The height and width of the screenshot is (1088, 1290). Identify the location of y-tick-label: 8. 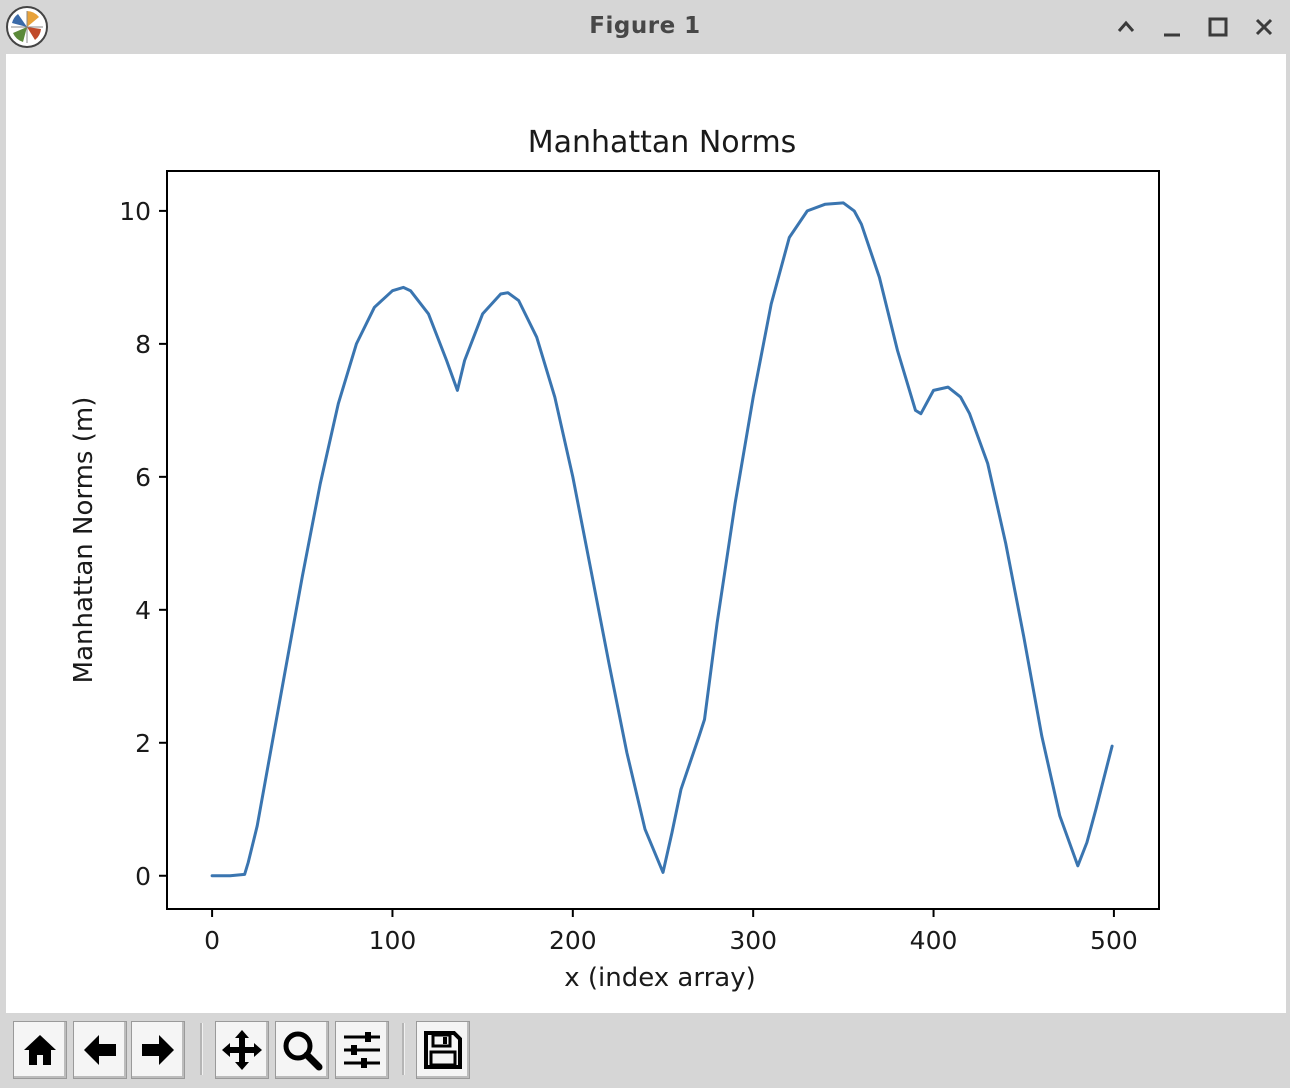
(143, 344).